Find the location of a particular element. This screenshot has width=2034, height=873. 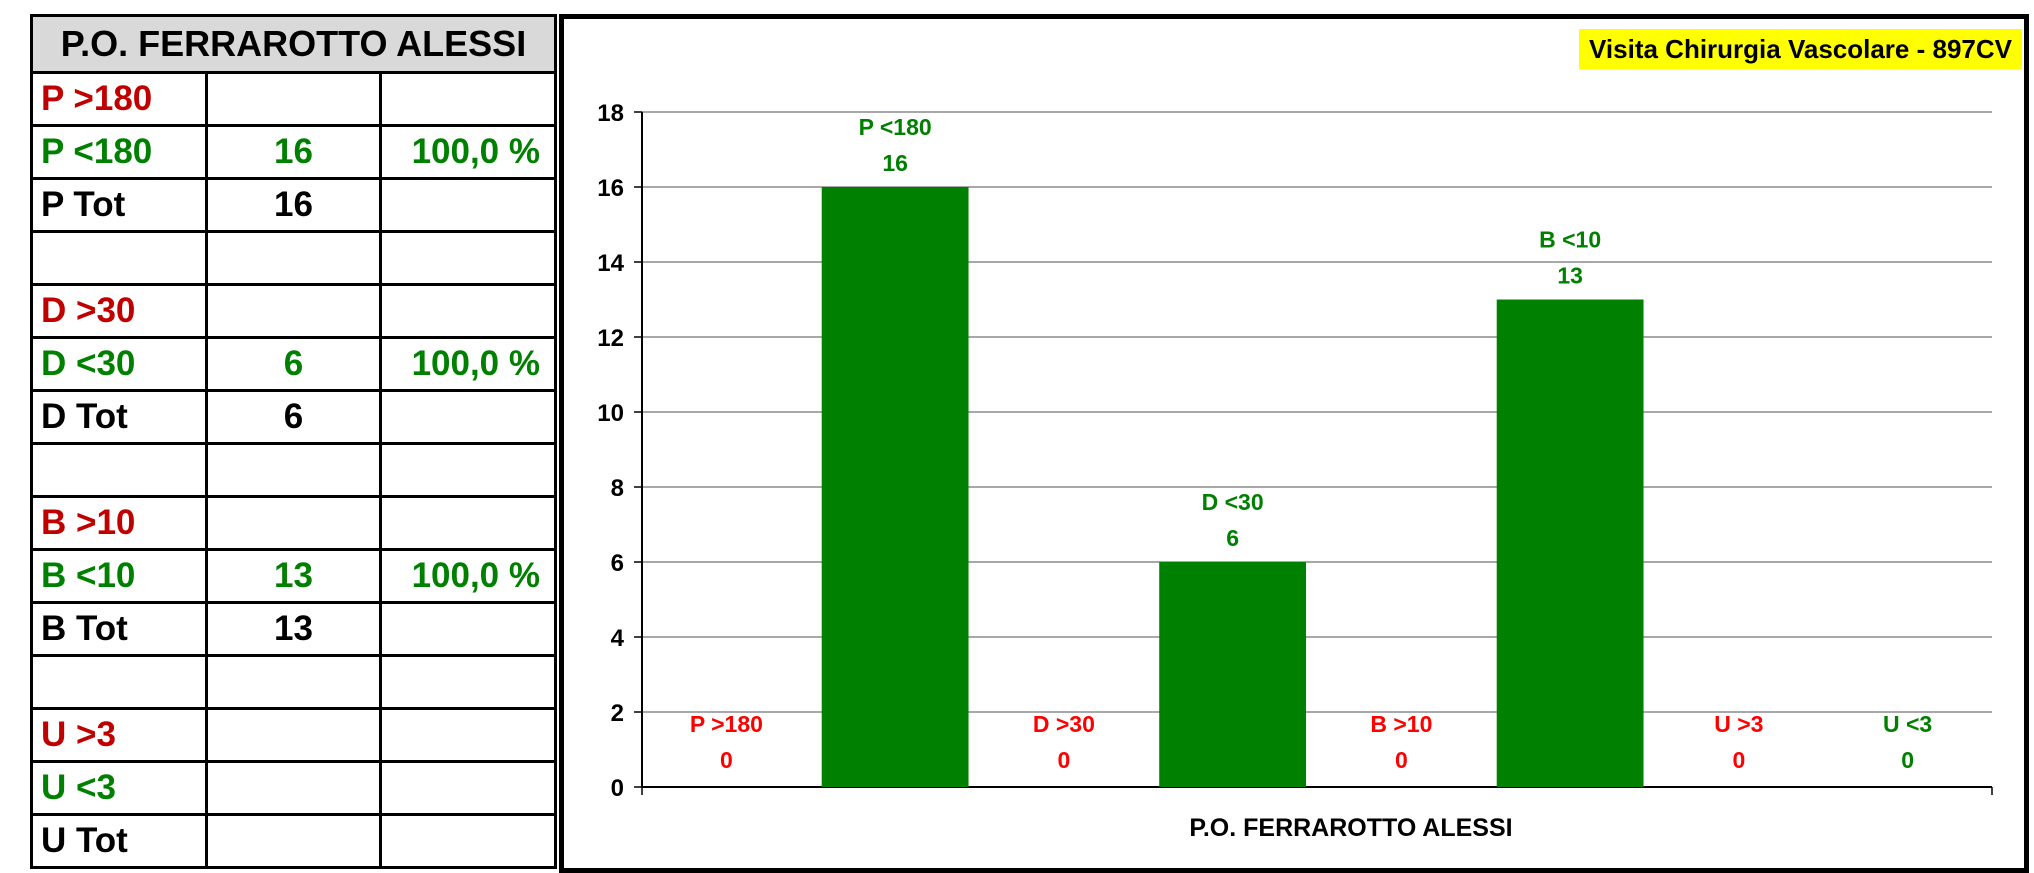

table-header-row: P.O. FERRAROTTO ALESSI is located at coordinates (293, 44).